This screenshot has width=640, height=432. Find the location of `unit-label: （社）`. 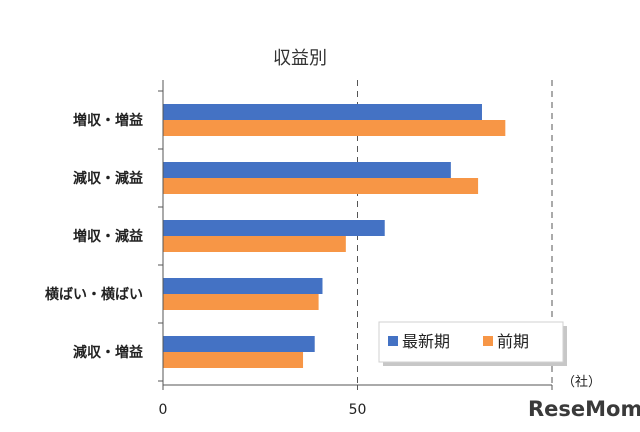

unit-label: （社） is located at coordinates (581, 382).